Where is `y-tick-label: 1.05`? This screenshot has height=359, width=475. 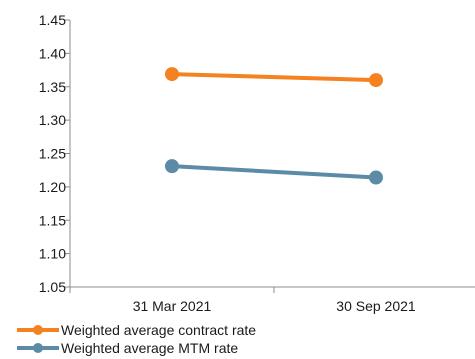
y-tick-label: 1.05 is located at coordinates (52, 287).